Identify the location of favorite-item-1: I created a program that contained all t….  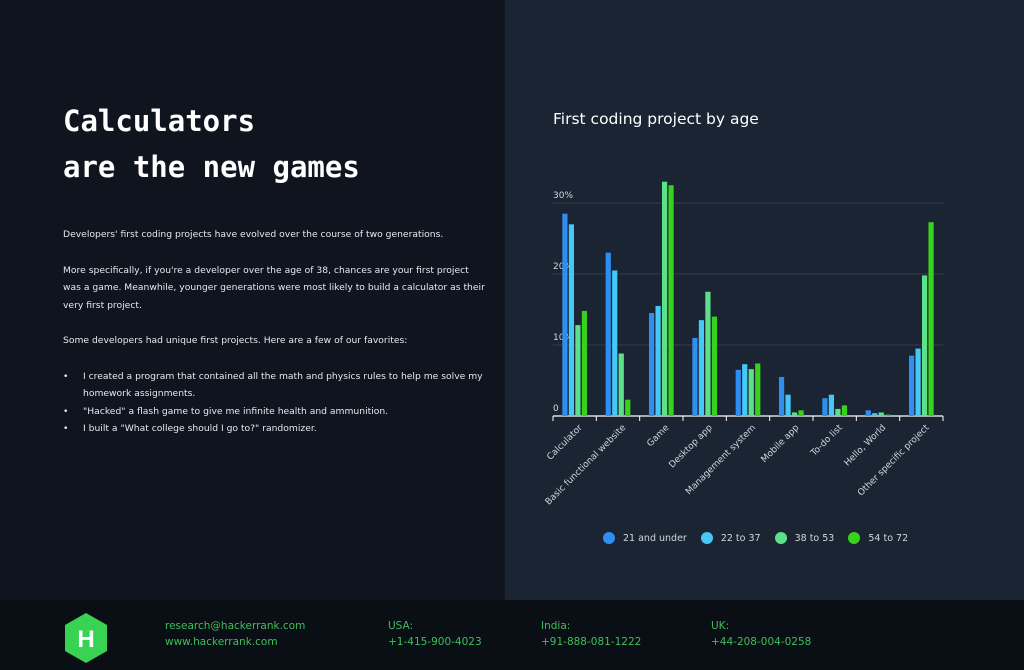
(275, 385).